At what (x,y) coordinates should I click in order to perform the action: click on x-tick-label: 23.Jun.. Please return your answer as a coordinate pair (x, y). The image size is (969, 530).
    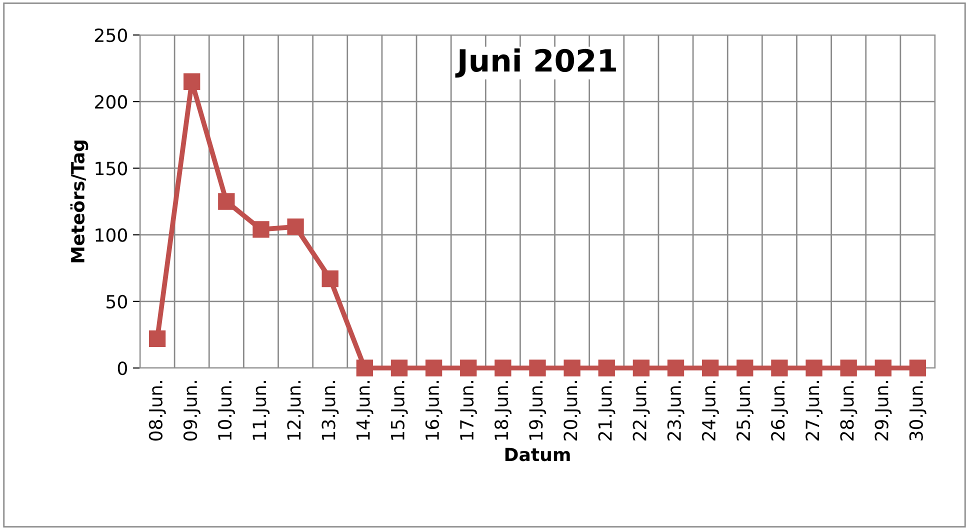
    Looking at the image, I should click on (675, 410).